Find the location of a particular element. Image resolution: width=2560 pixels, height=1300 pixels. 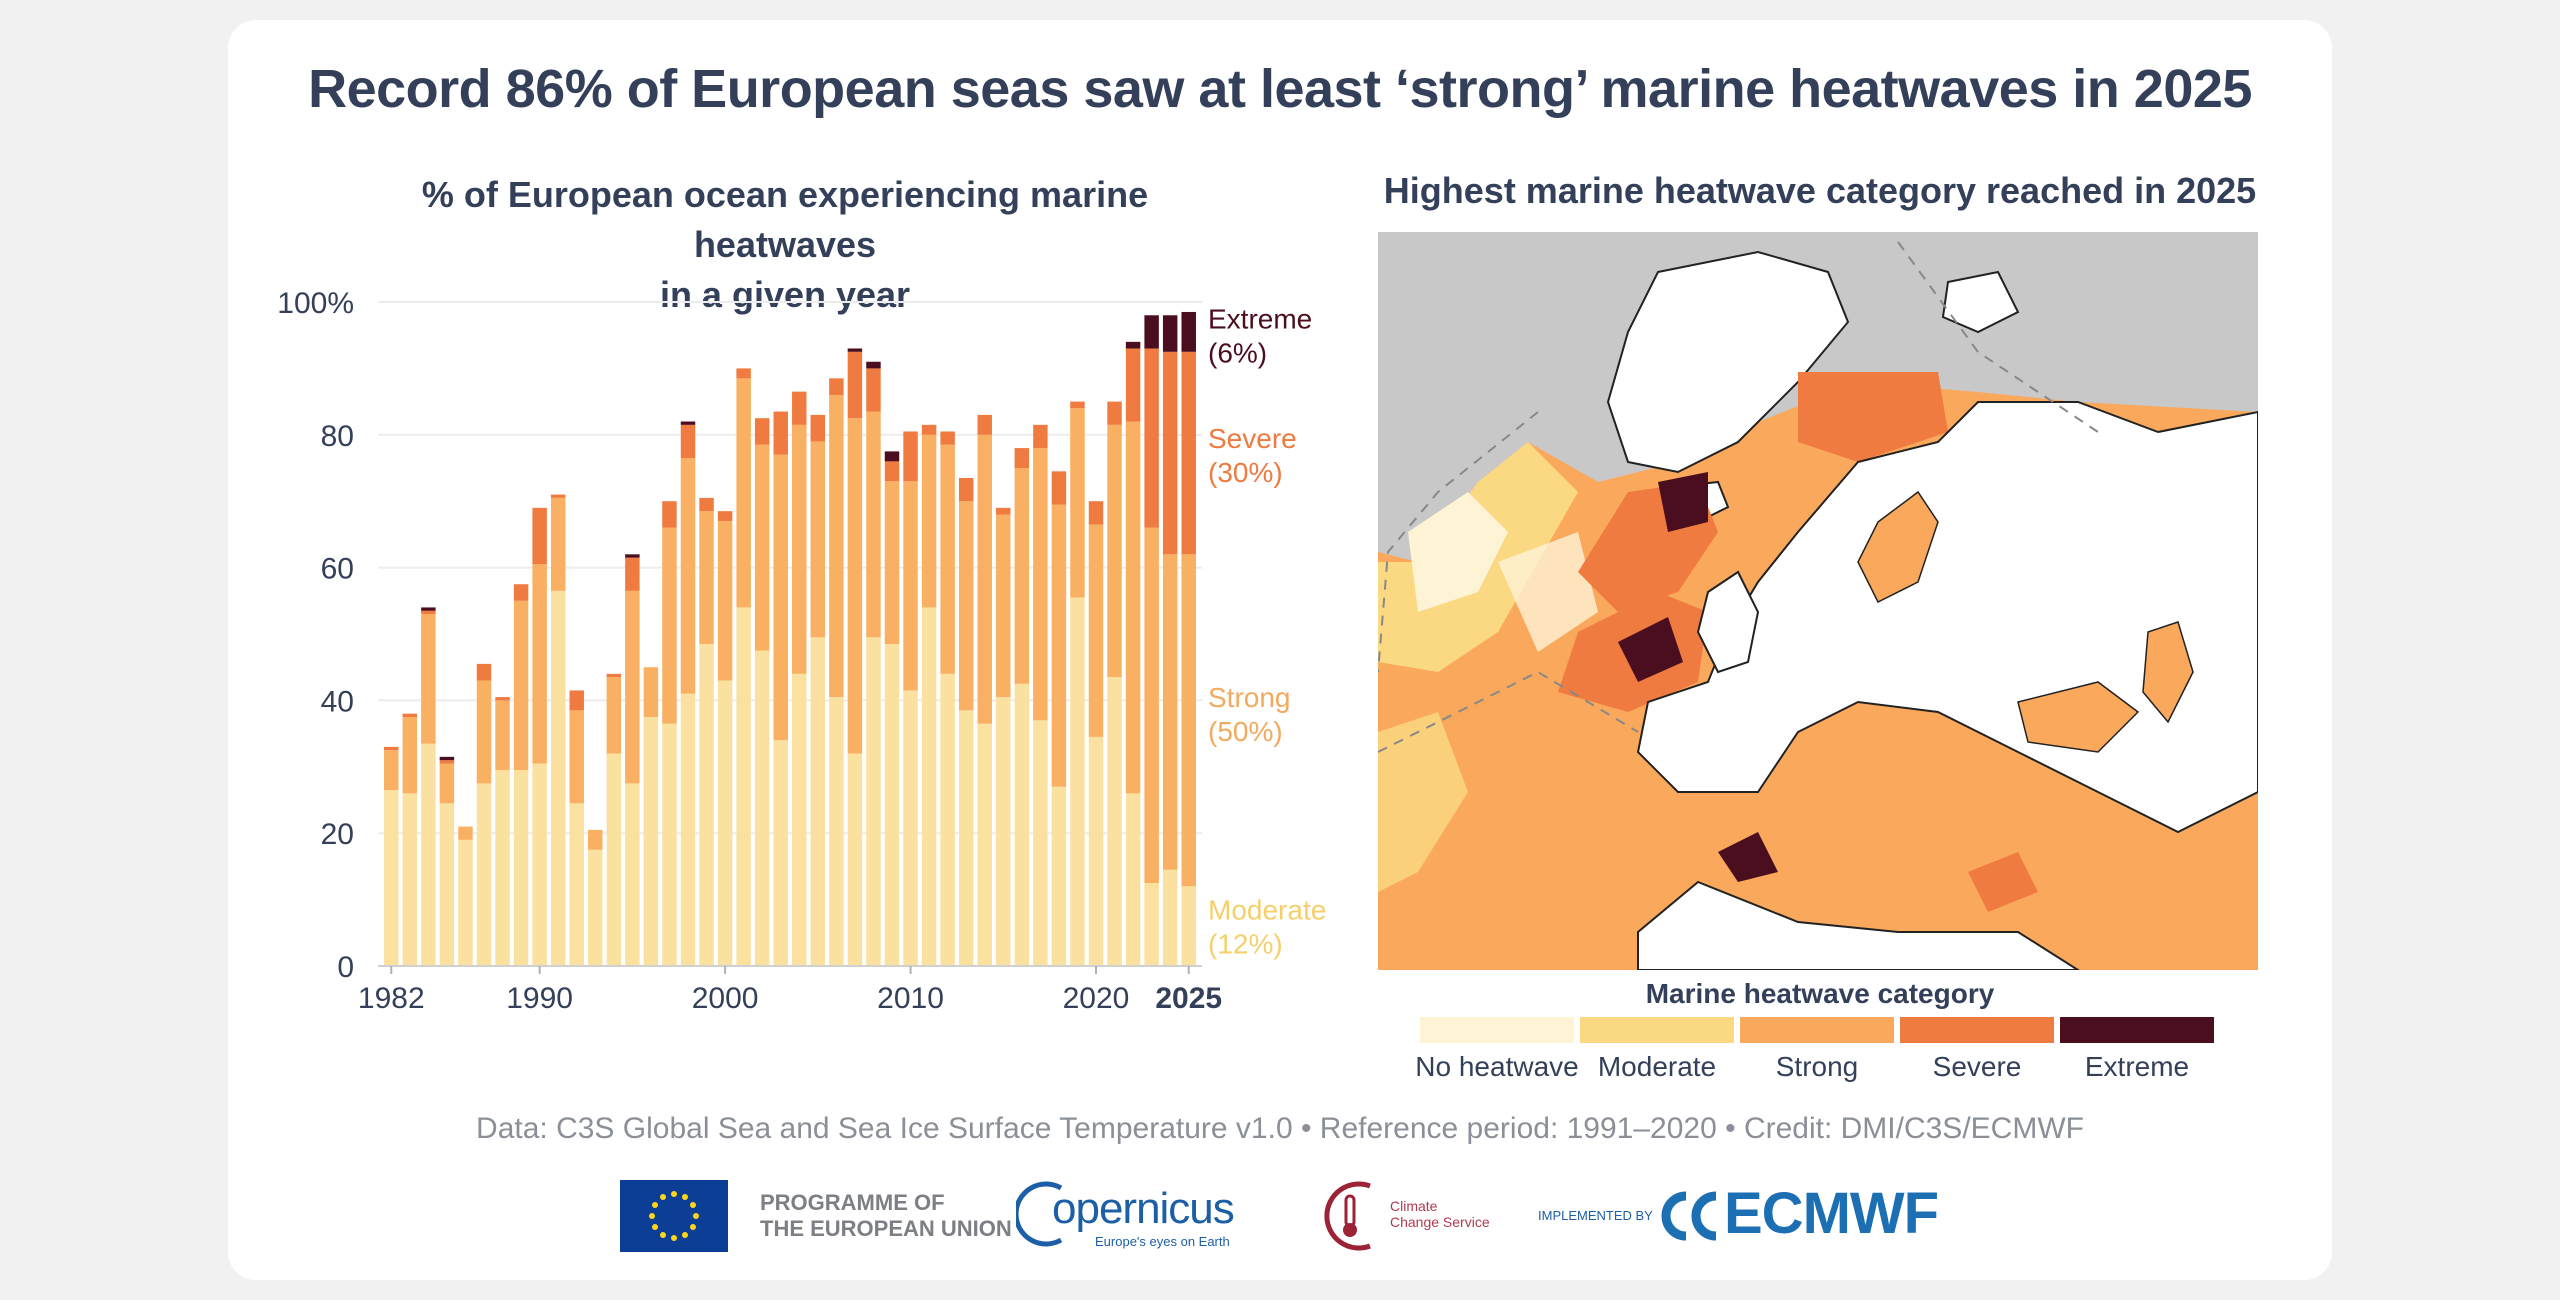

map-legend-title: Marine heatwave category is located at coordinates (1820, 993).